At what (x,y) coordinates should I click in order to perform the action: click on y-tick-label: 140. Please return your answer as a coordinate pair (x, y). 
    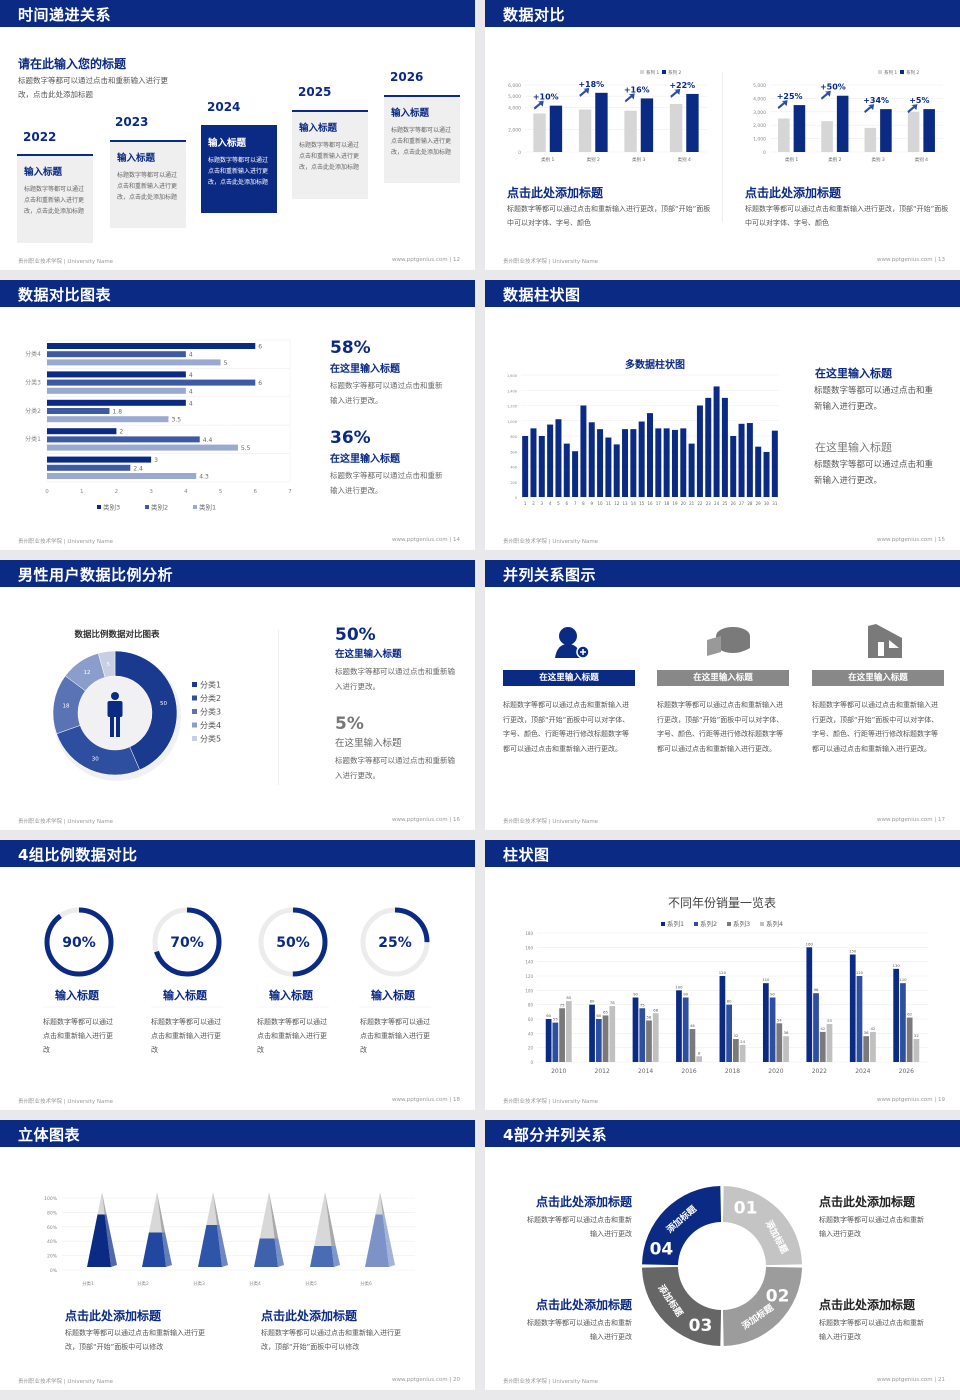
    Looking at the image, I should click on (529, 962).